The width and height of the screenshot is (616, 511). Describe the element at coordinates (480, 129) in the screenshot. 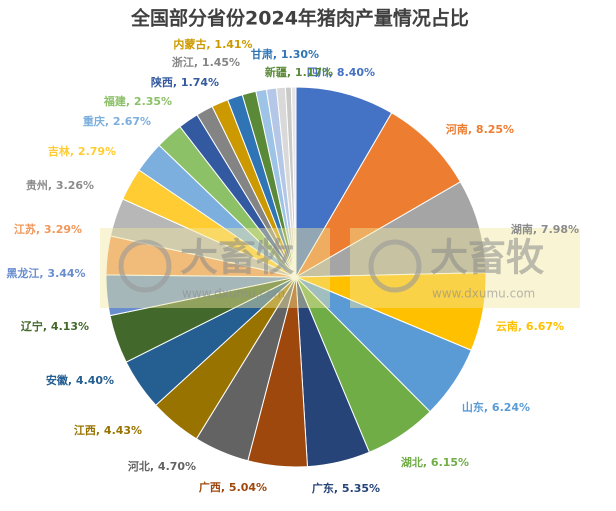

I see `data-label: 河南, 8.25%` at that location.